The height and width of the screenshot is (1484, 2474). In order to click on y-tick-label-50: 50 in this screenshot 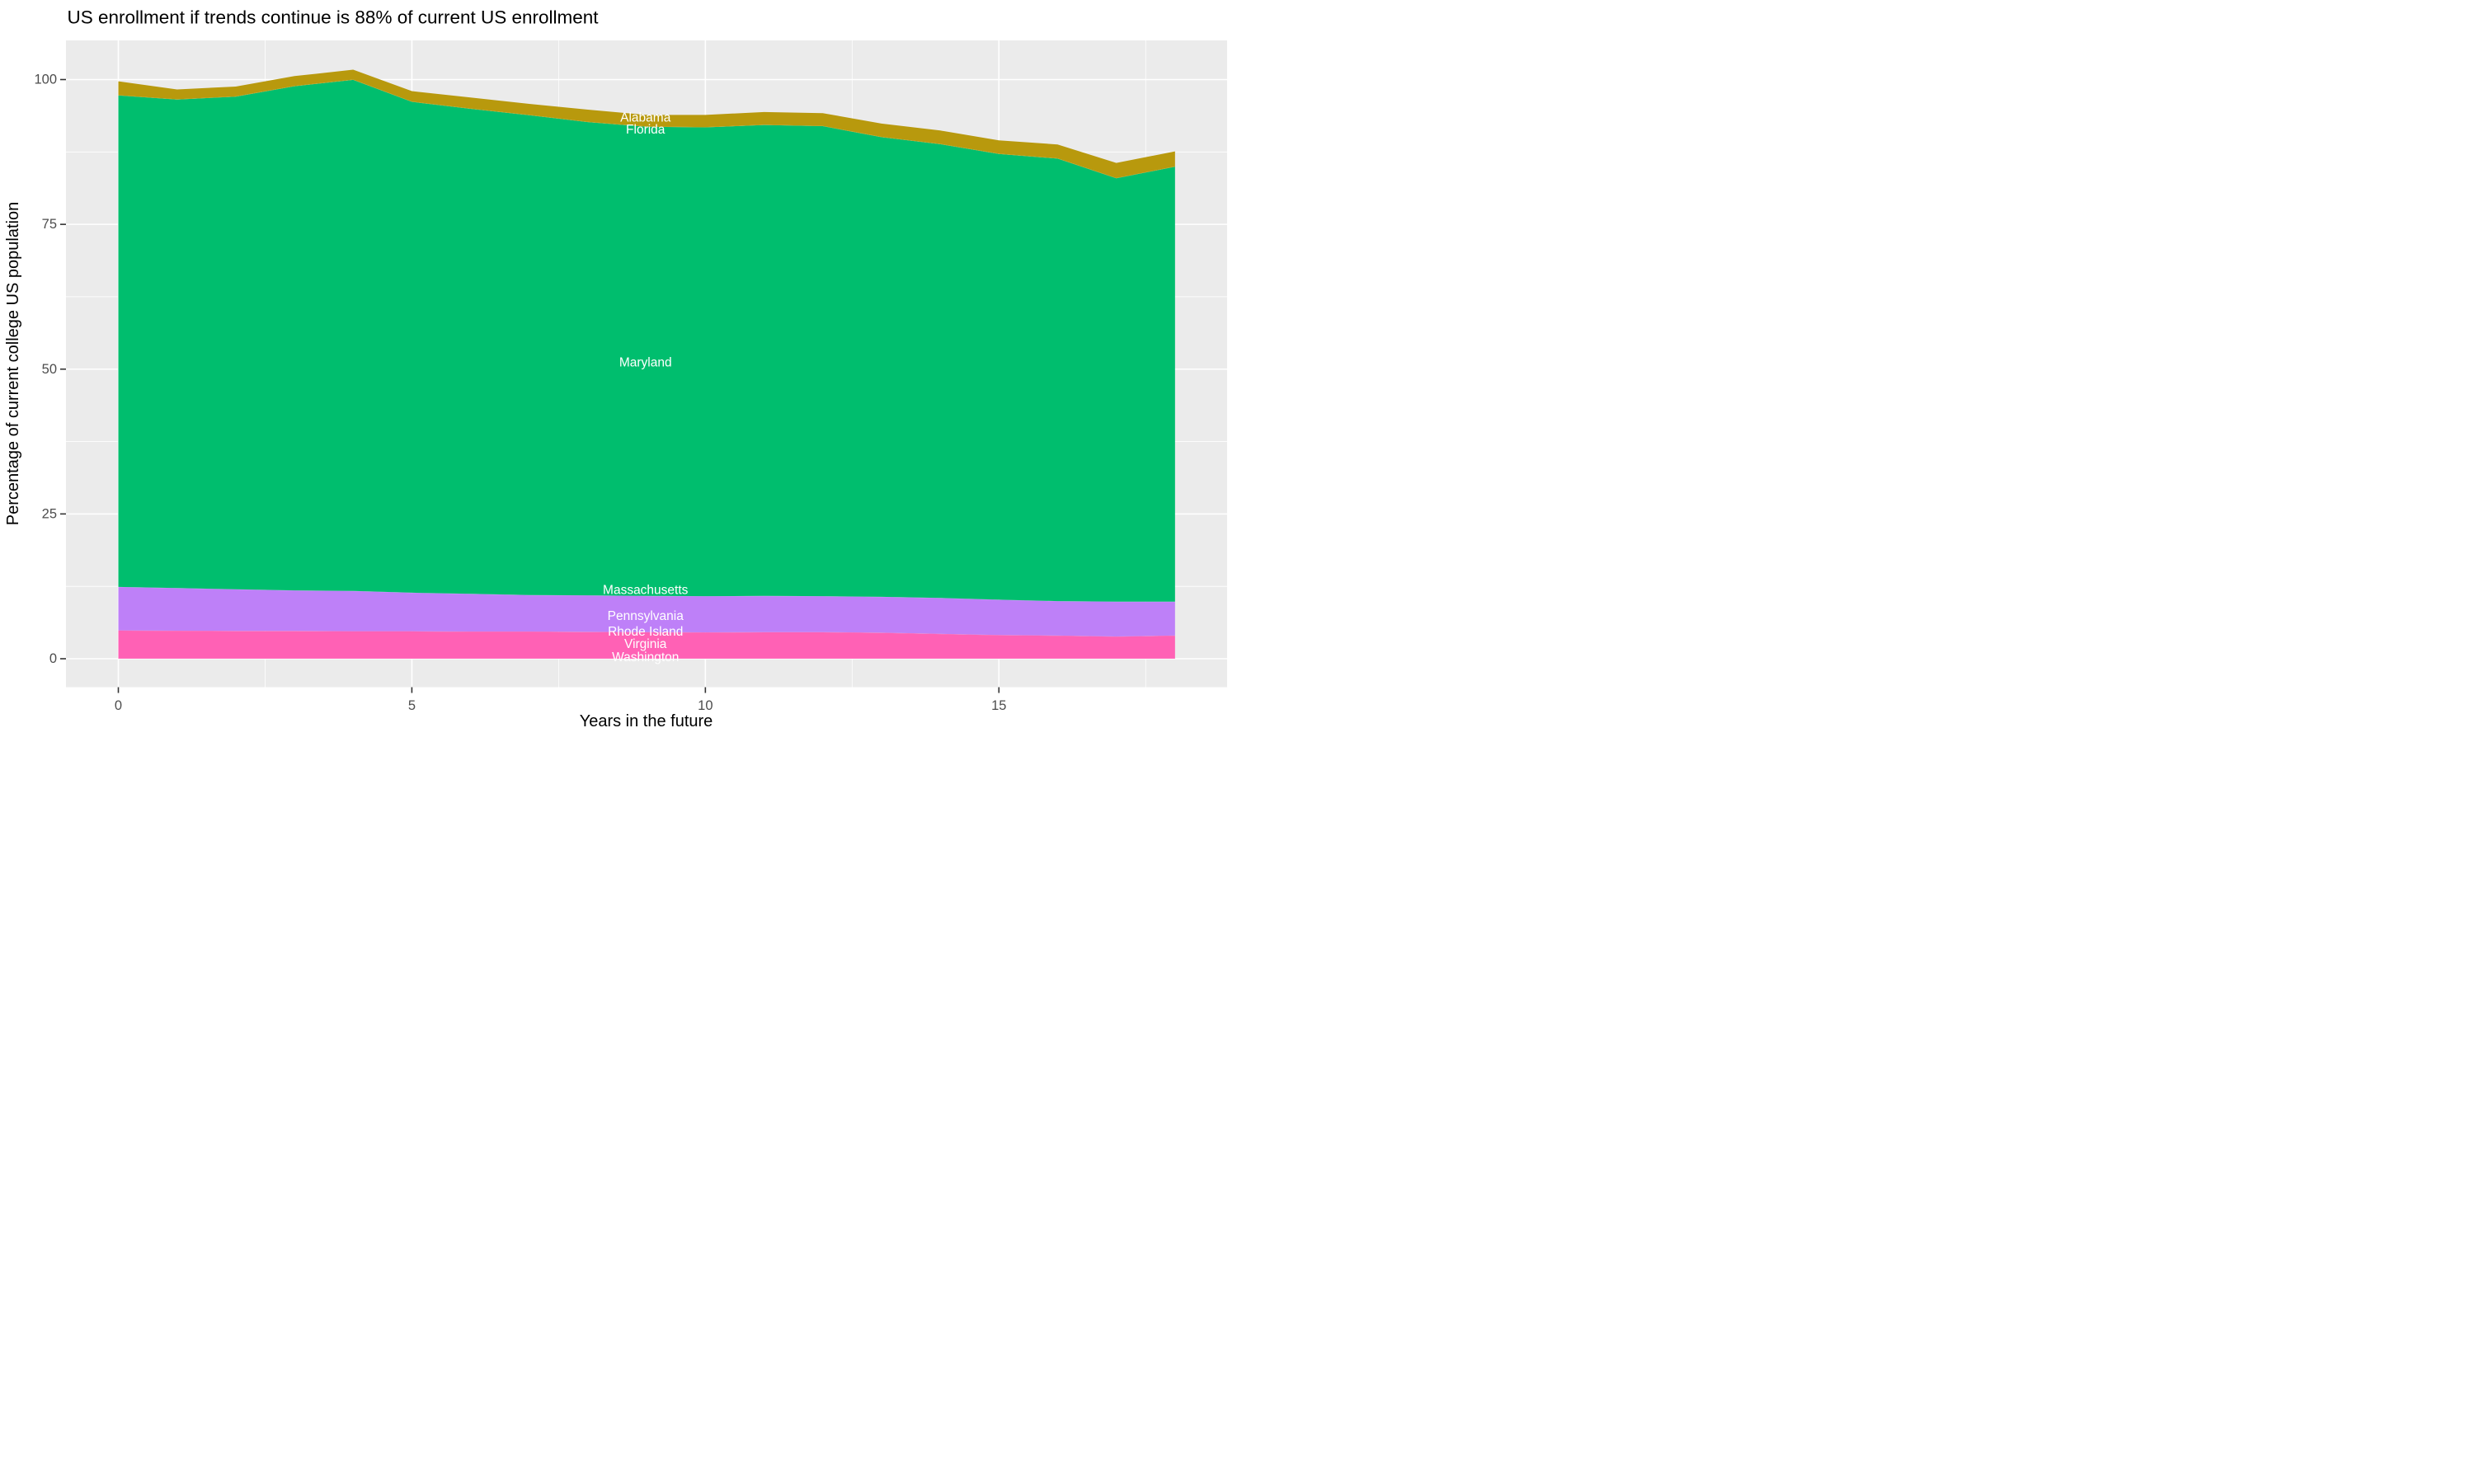, I will do `click(49, 369)`.